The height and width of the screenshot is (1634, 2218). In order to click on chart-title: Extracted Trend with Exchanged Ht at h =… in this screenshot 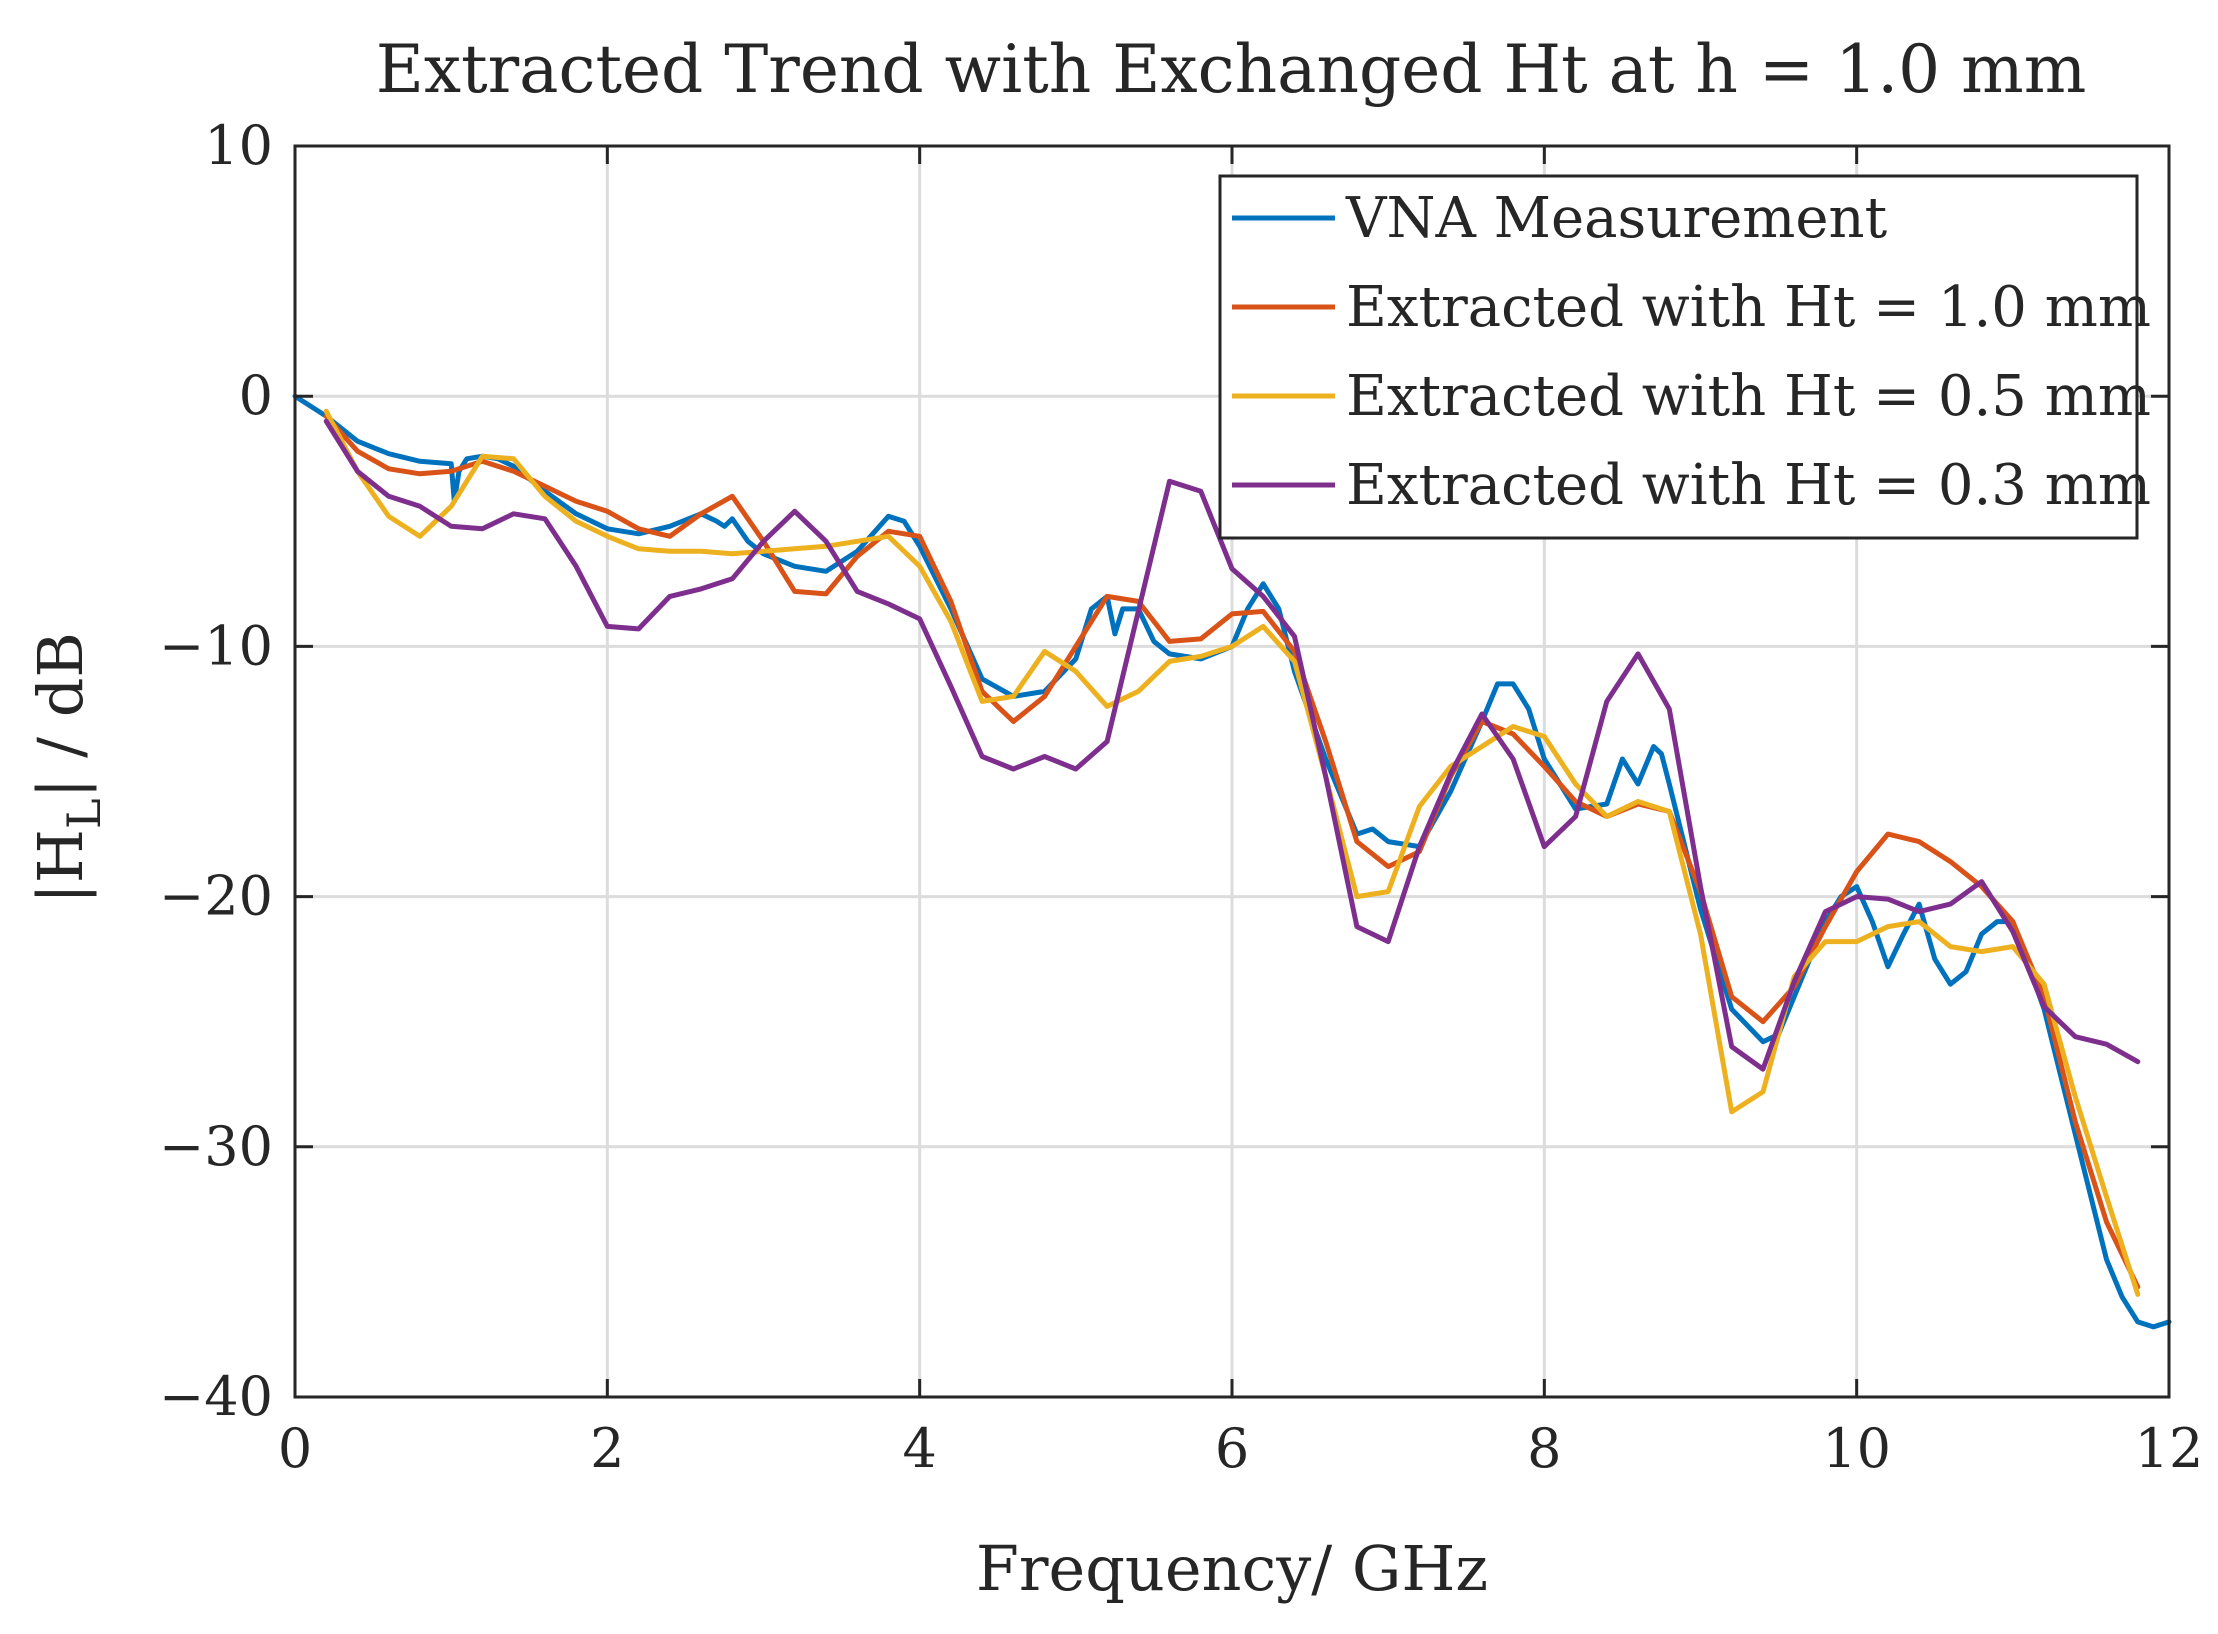, I will do `click(1231, 69)`.